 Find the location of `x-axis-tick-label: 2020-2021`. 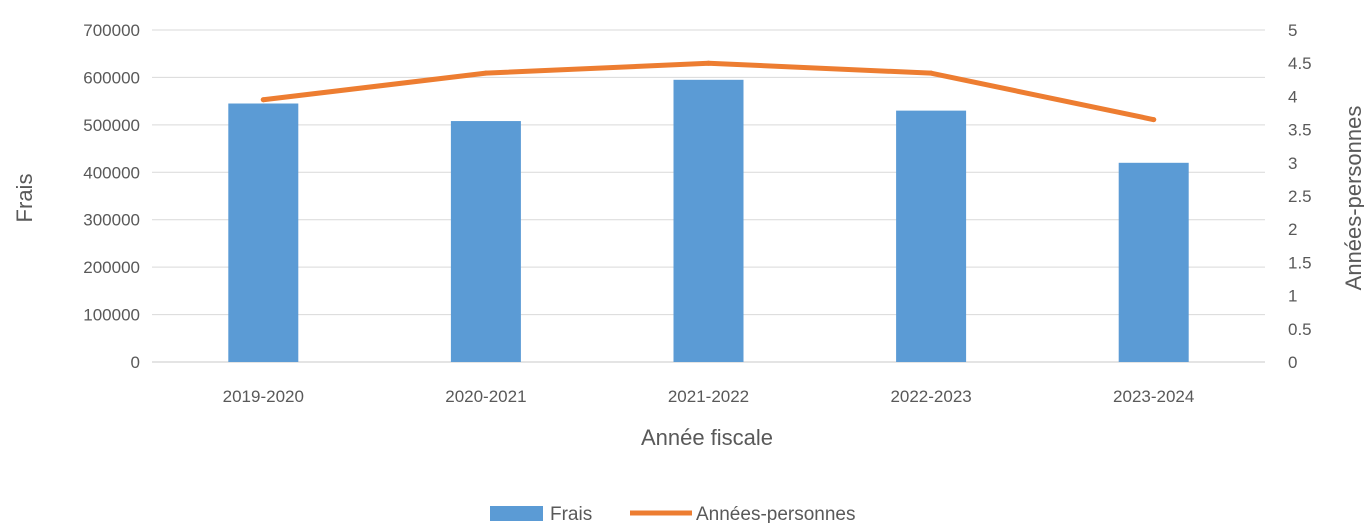

x-axis-tick-label: 2020-2021 is located at coordinates (485, 396).